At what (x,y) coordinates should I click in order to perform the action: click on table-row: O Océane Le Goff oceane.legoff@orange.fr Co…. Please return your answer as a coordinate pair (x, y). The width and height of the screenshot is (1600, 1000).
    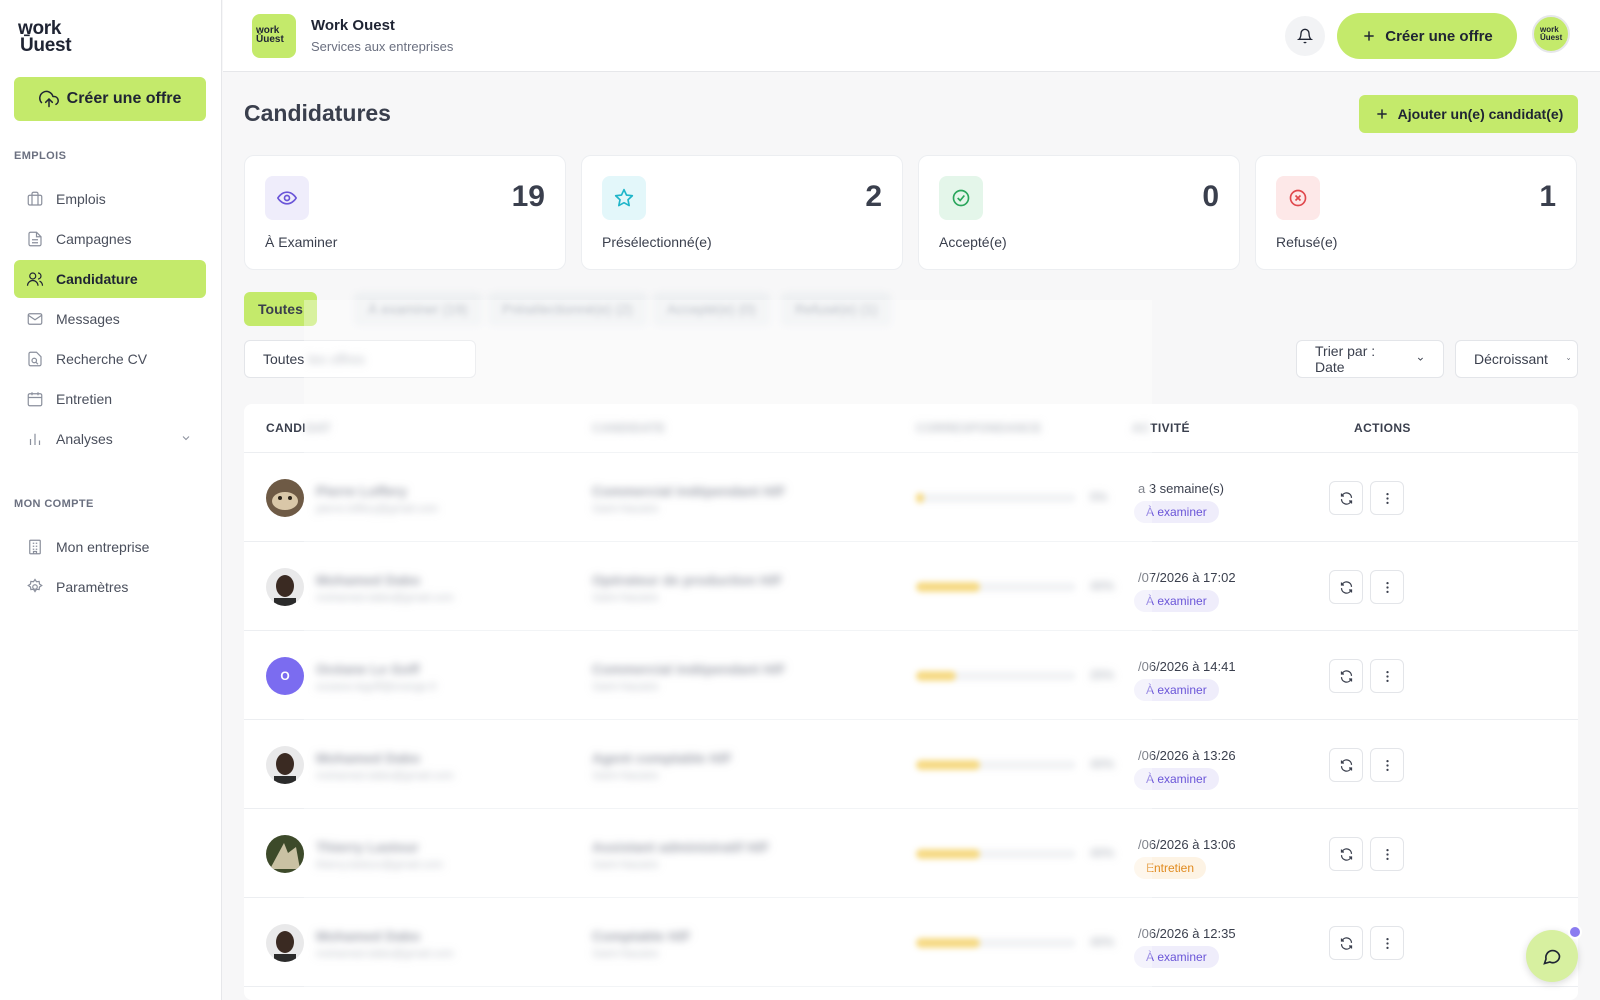
    Looking at the image, I should click on (911, 675).